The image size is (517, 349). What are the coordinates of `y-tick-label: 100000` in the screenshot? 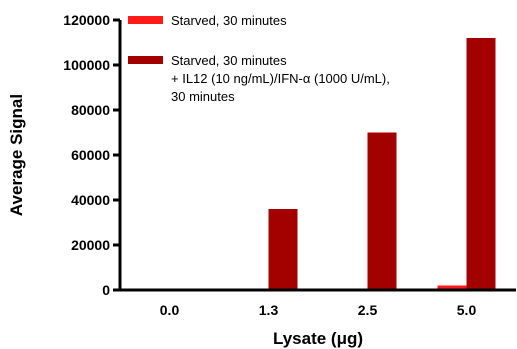 It's located at (86, 65).